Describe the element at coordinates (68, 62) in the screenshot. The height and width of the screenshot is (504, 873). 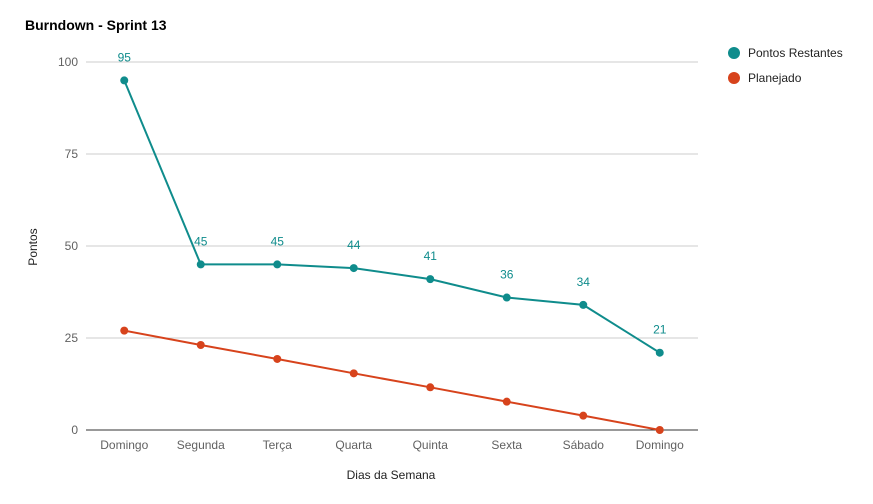
I see `y-tick-label: 100` at that location.